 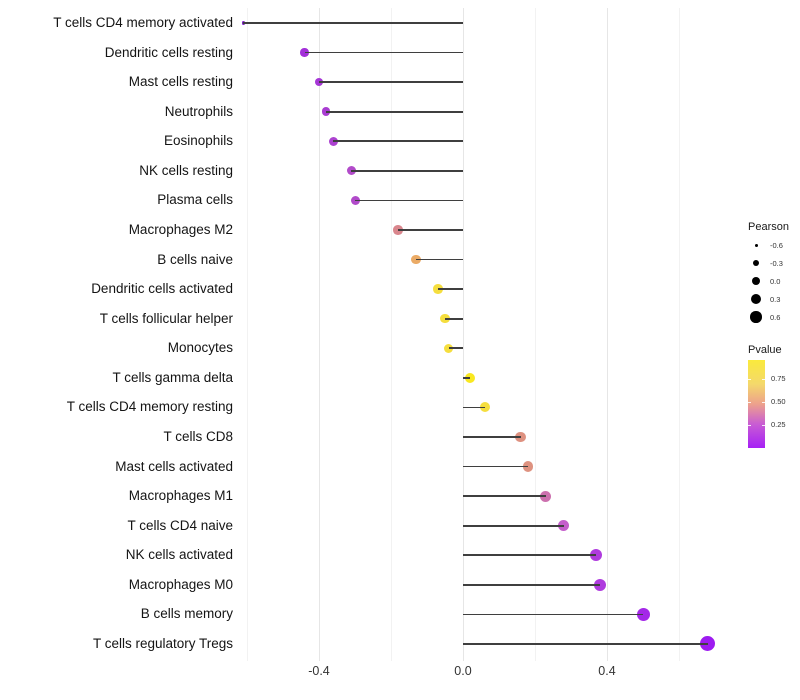 What do you see at coordinates (200, 348) in the screenshot?
I see `y-axis-label: Monocytes` at bounding box center [200, 348].